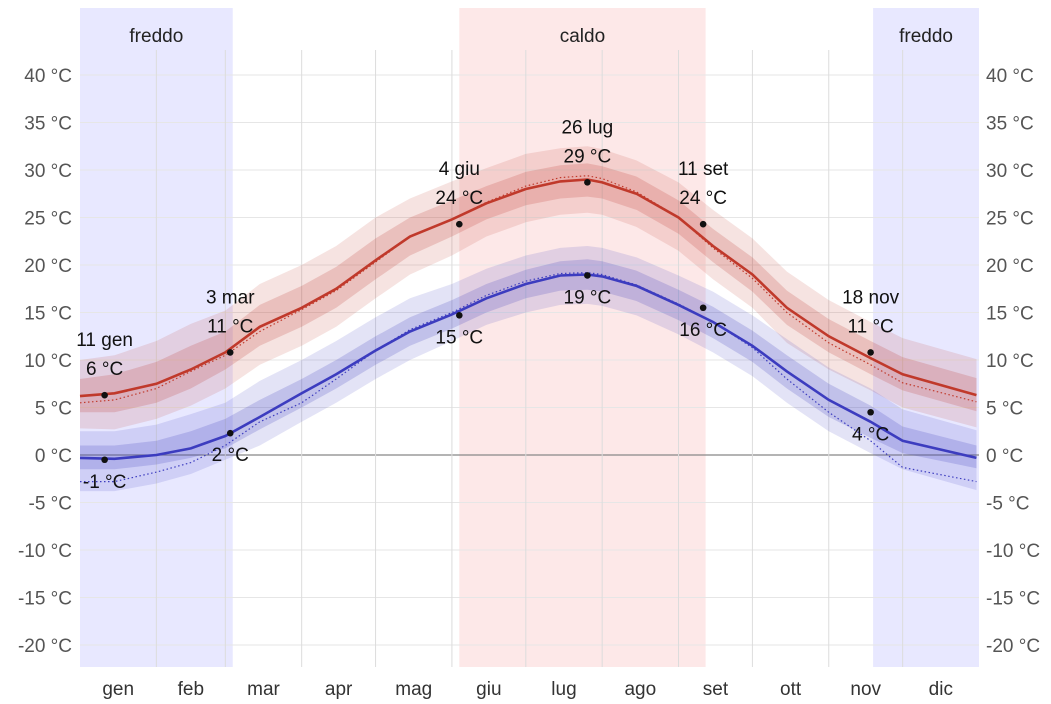 The image size is (1051, 704). What do you see at coordinates (104, 369) in the screenshot?
I see `annotation-value: 6 °C` at bounding box center [104, 369].